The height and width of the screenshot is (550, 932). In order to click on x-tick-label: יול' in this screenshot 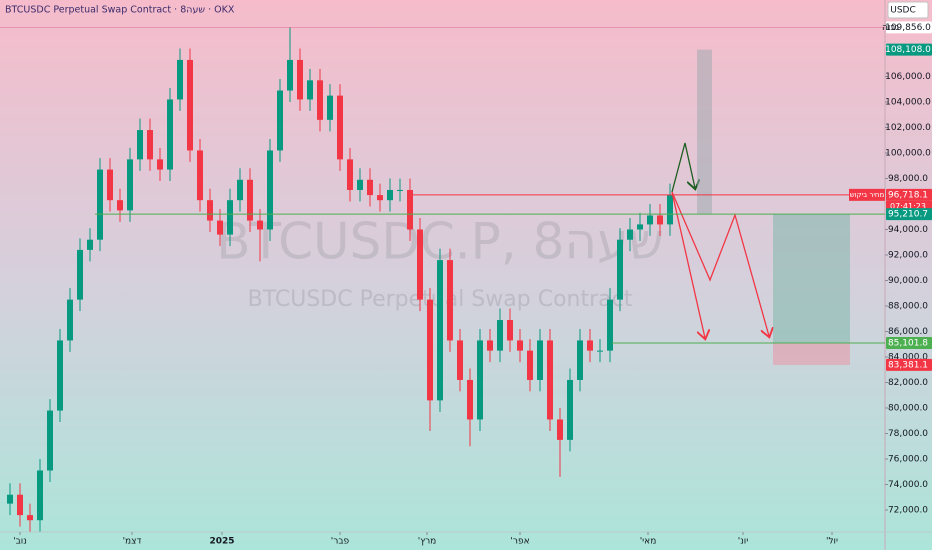, I will do `click(832, 542)`.